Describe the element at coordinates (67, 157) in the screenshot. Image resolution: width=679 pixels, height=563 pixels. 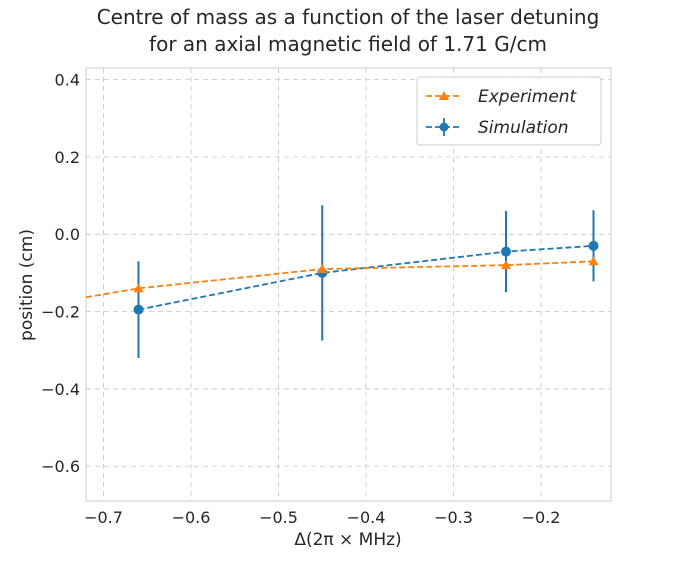
I see `y-tick-label: 0.2` at that location.